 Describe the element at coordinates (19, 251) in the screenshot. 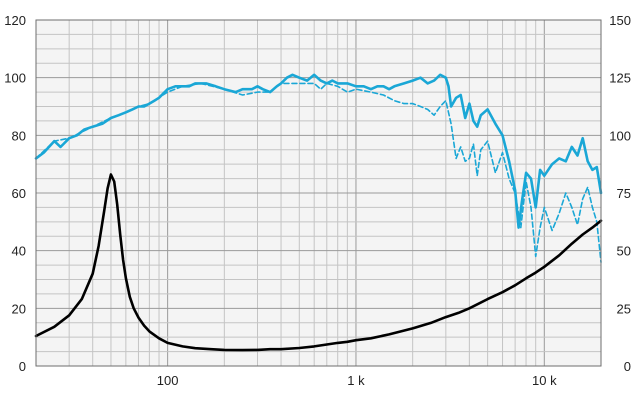

I see `left-y-tick-label: 40` at that location.